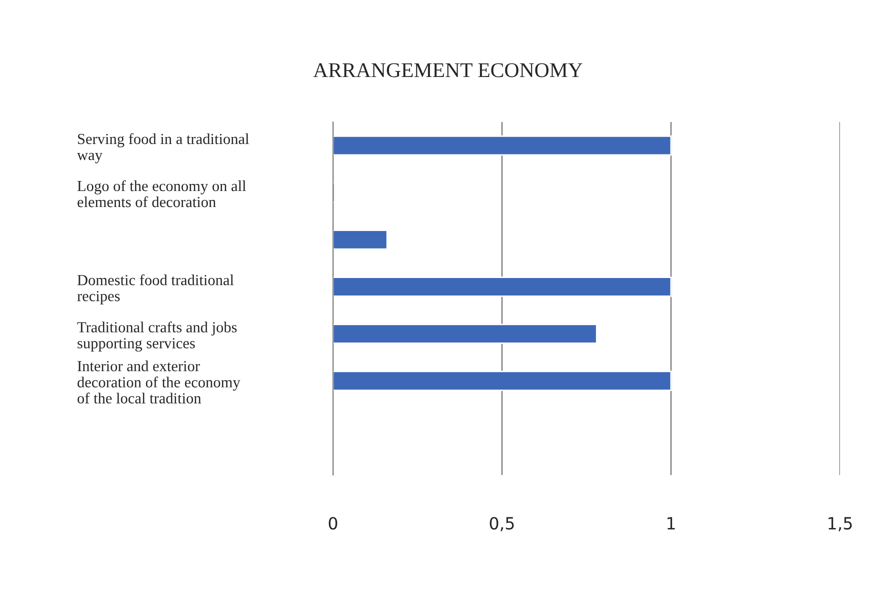 The height and width of the screenshot is (589, 896). What do you see at coordinates (163, 148) in the screenshot?
I see `y-tick-label: Serving food in a traditional way` at bounding box center [163, 148].